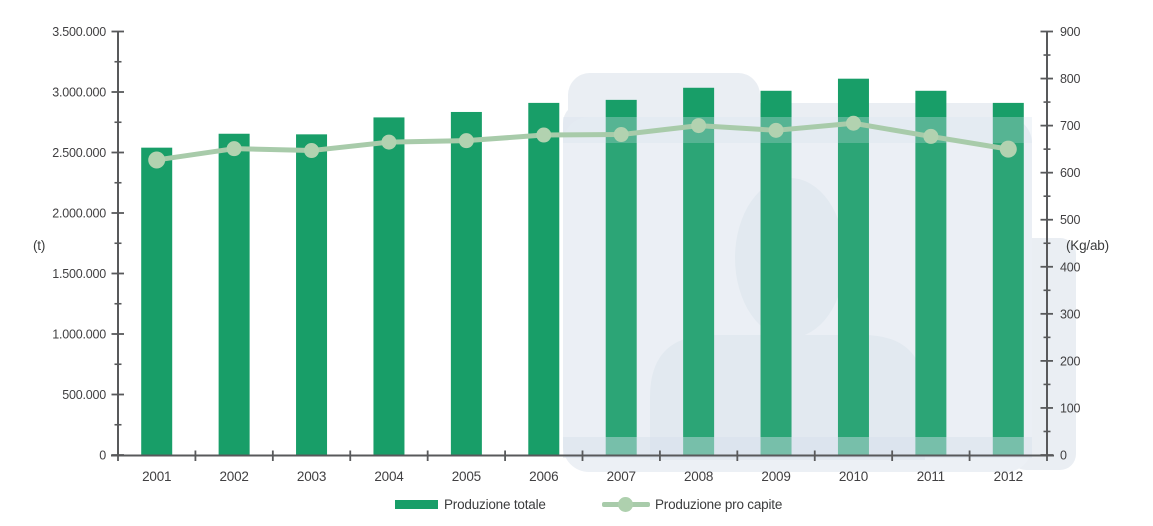  Describe the element at coordinates (544, 278) in the screenshot. I see `bar-2006` at that location.